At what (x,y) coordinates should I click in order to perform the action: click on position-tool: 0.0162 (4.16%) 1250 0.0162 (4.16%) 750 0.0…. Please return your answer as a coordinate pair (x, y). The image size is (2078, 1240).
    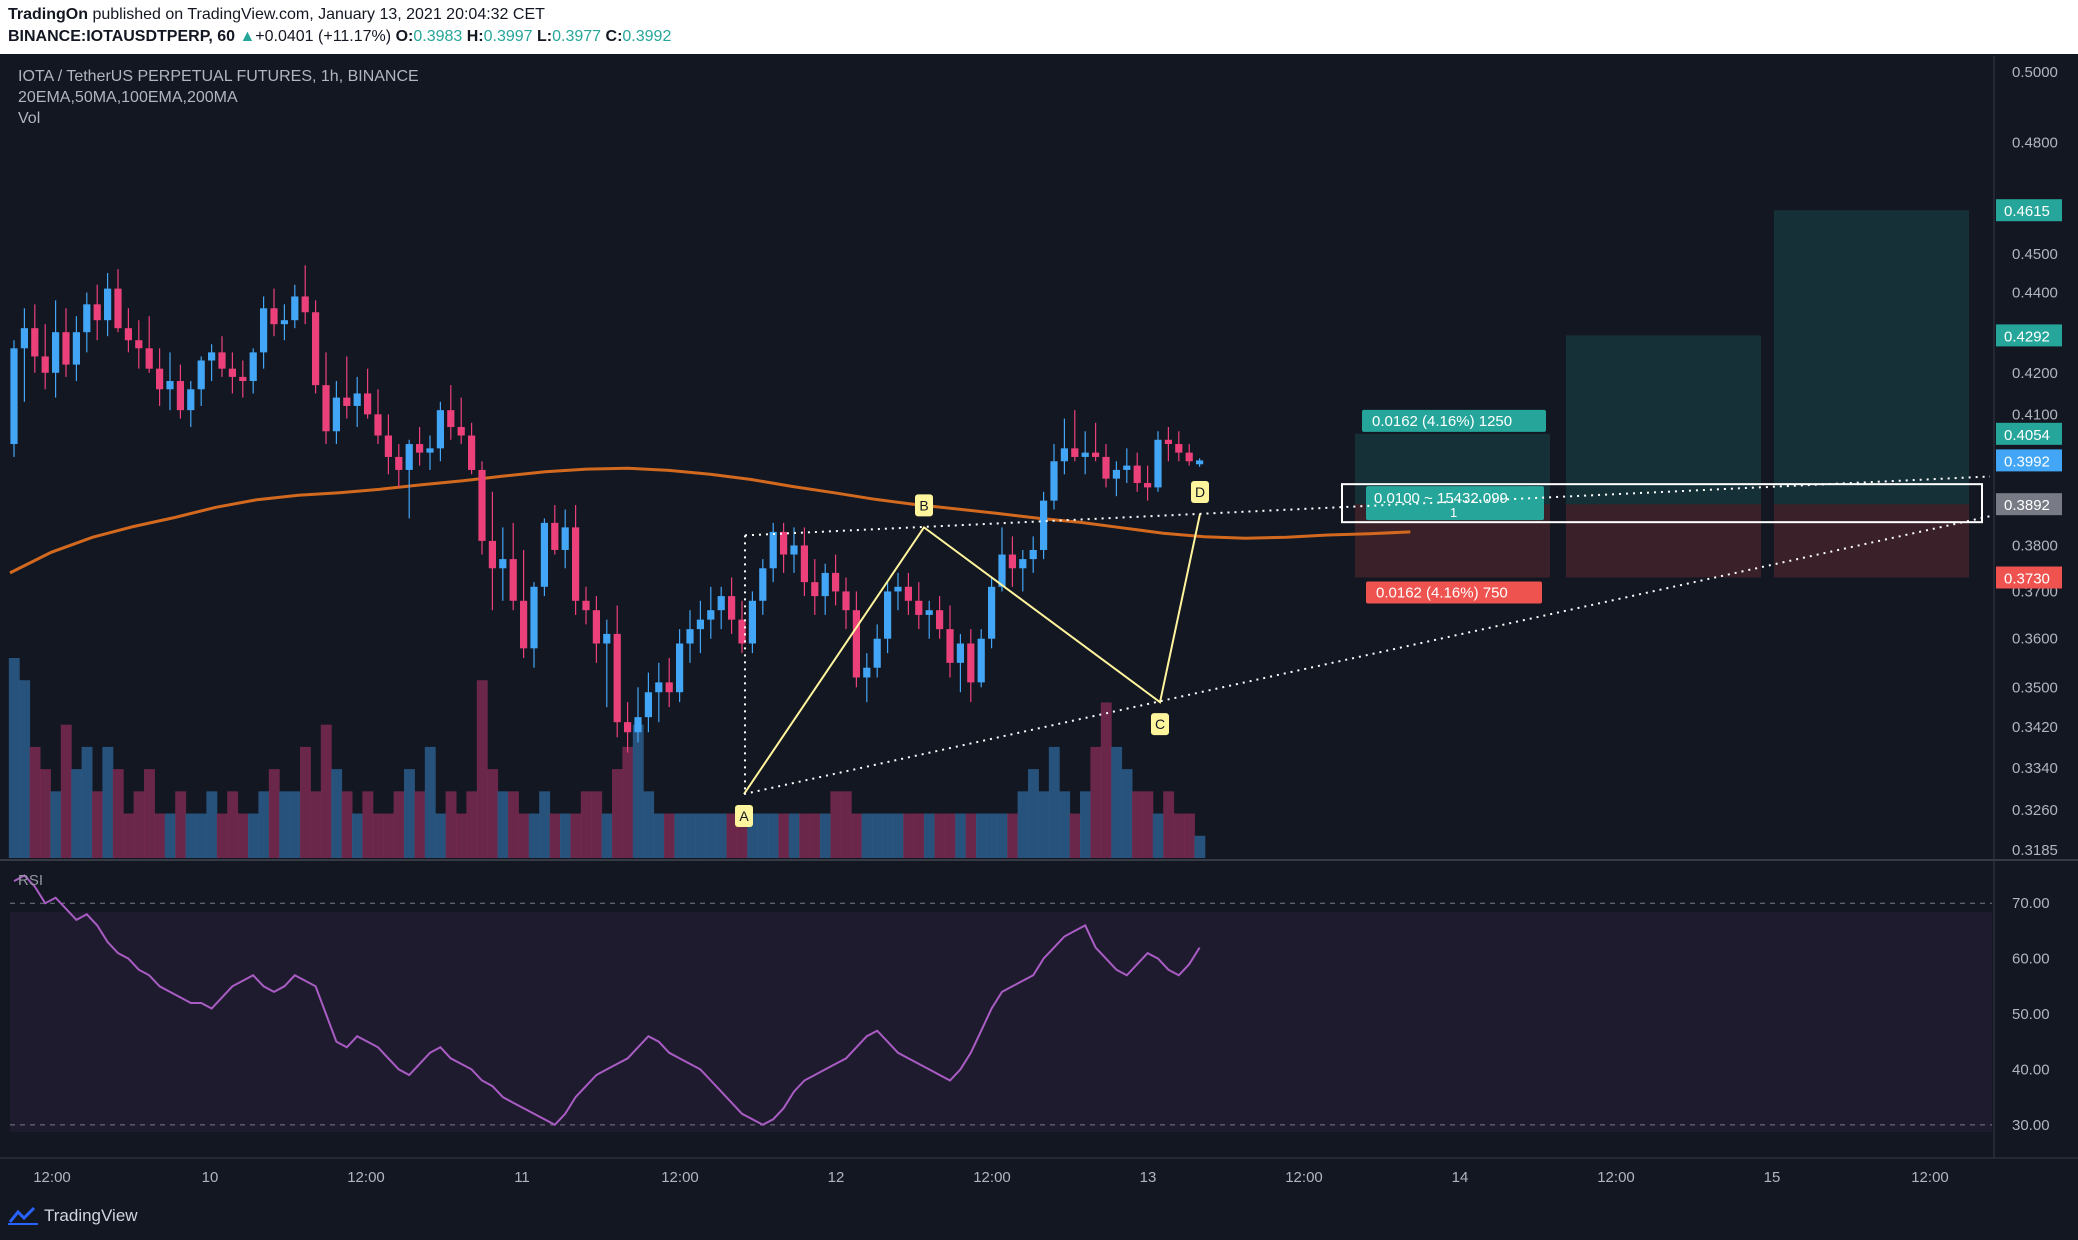
    Looking at the image, I should click on (1662, 407).